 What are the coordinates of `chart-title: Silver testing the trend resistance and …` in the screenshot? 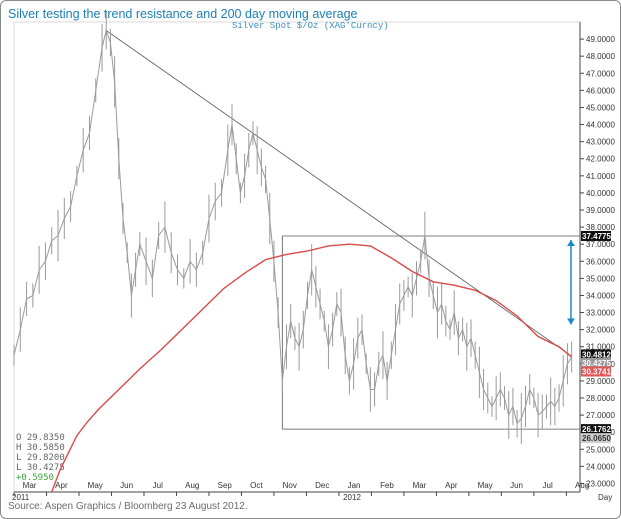 It's located at (183, 14).